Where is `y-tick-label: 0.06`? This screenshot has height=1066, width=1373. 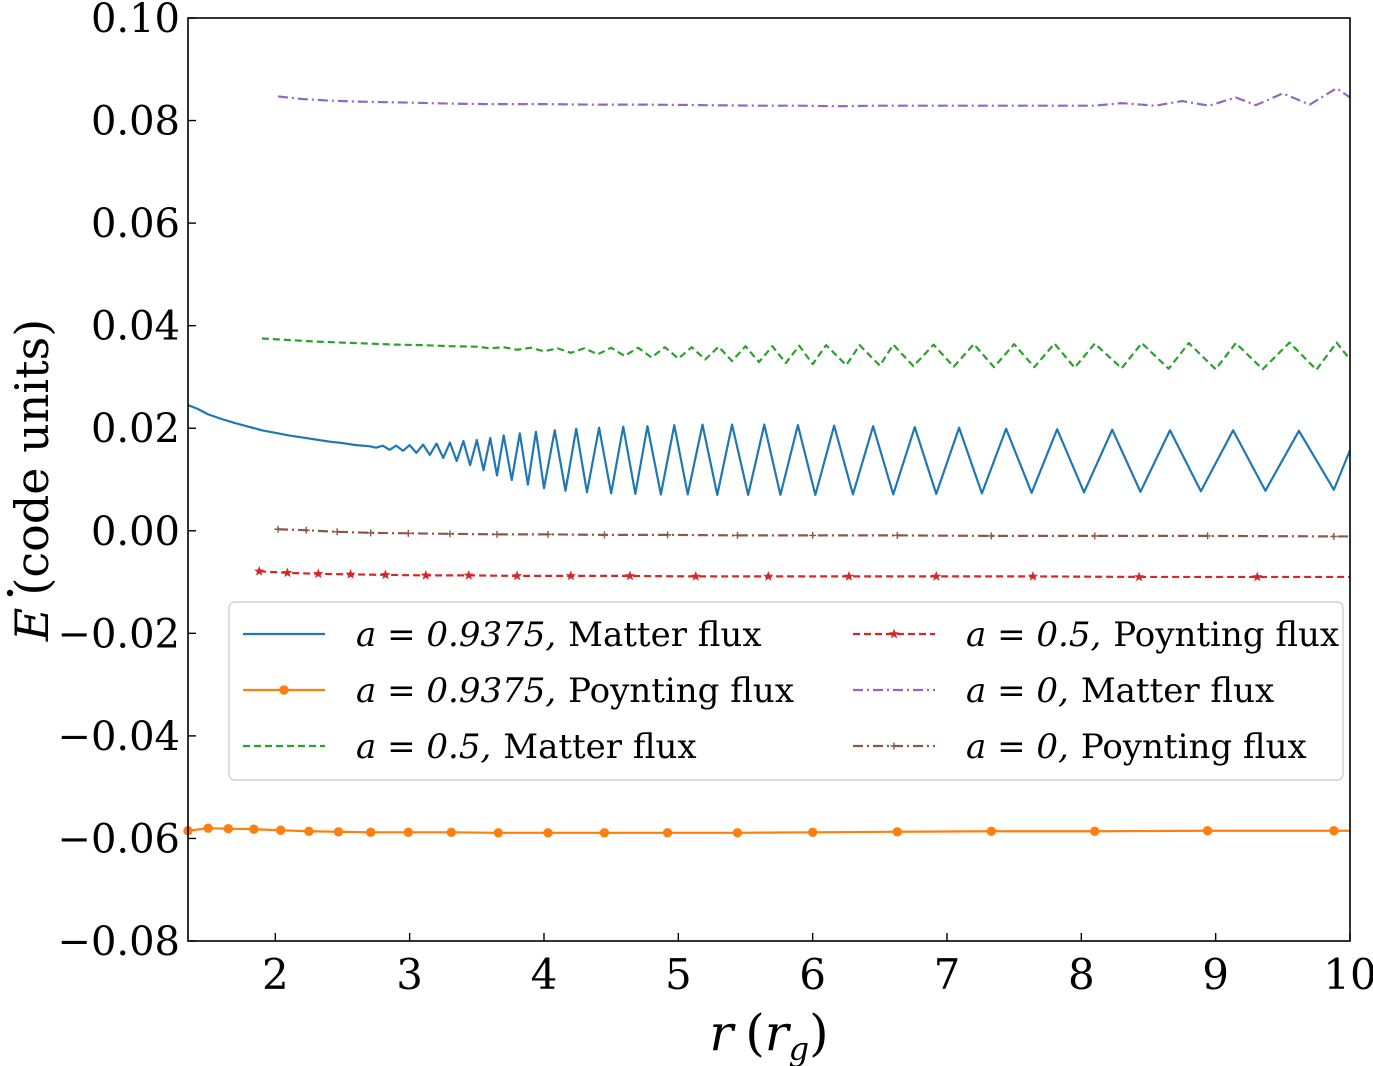 y-tick-label: 0.06 is located at coordinates (135, 224).